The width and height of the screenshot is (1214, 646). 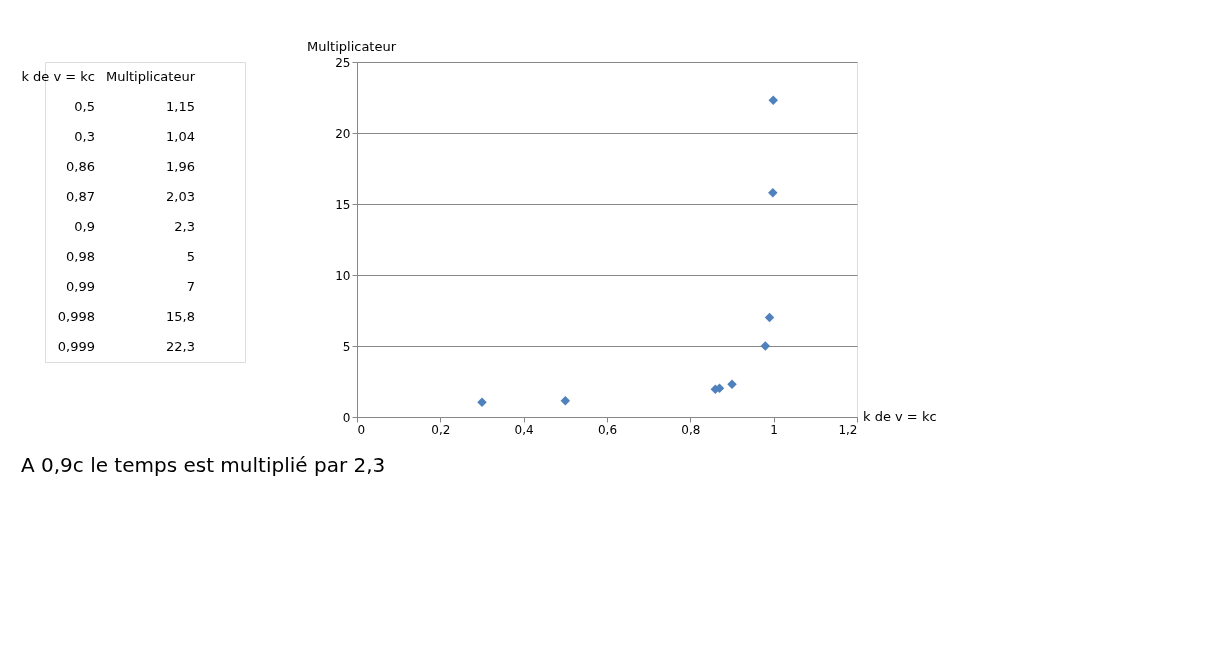 I want to click on y-tick-label: 15, so click(x=343, y=204).